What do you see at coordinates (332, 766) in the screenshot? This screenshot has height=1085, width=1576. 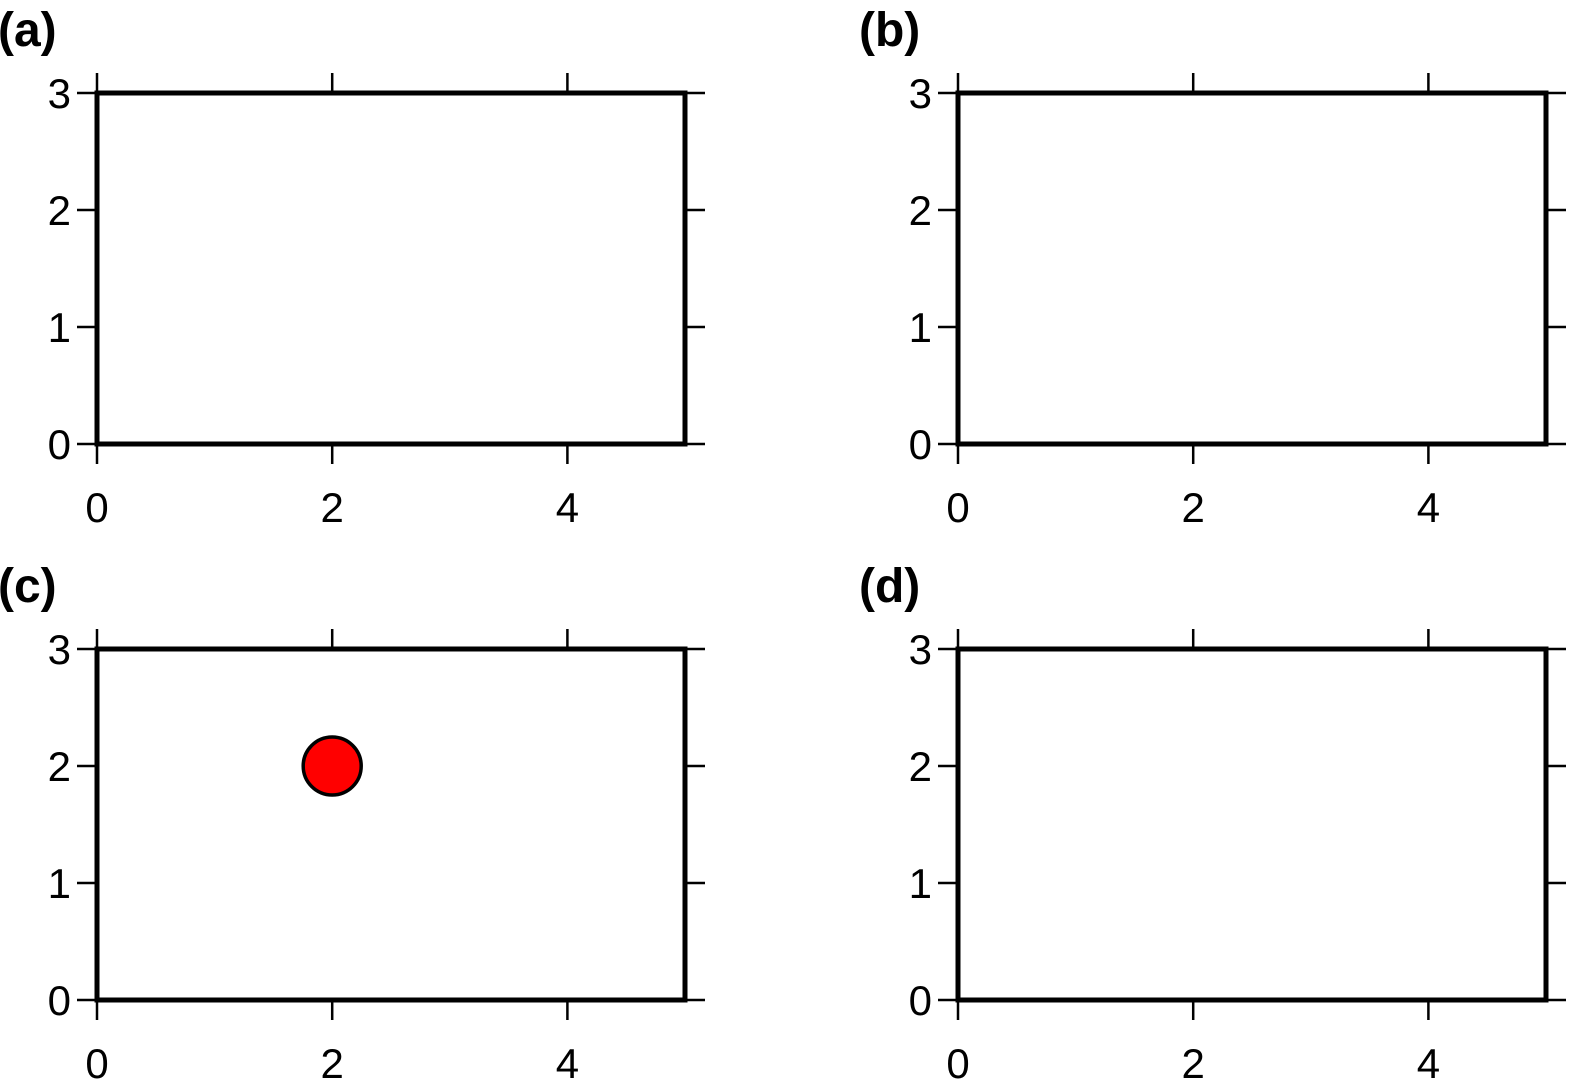 I see `data-point` at bounding box center [332, 766].